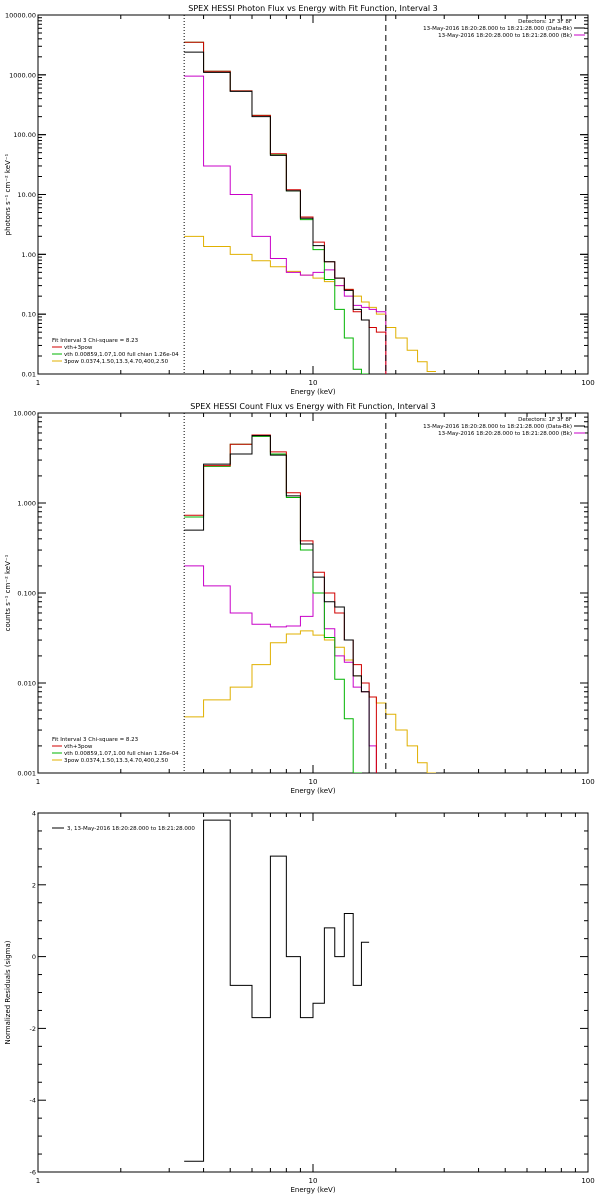  What do you see at coordinates (26, 684) in the screenshot?
I see `y-tick-label: 0.010` at bounding box center [26, 684].